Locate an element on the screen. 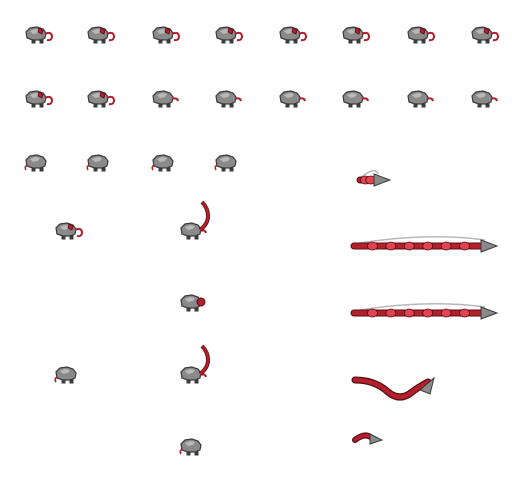  whip-frame-extended is located at coordinates (424, 244).